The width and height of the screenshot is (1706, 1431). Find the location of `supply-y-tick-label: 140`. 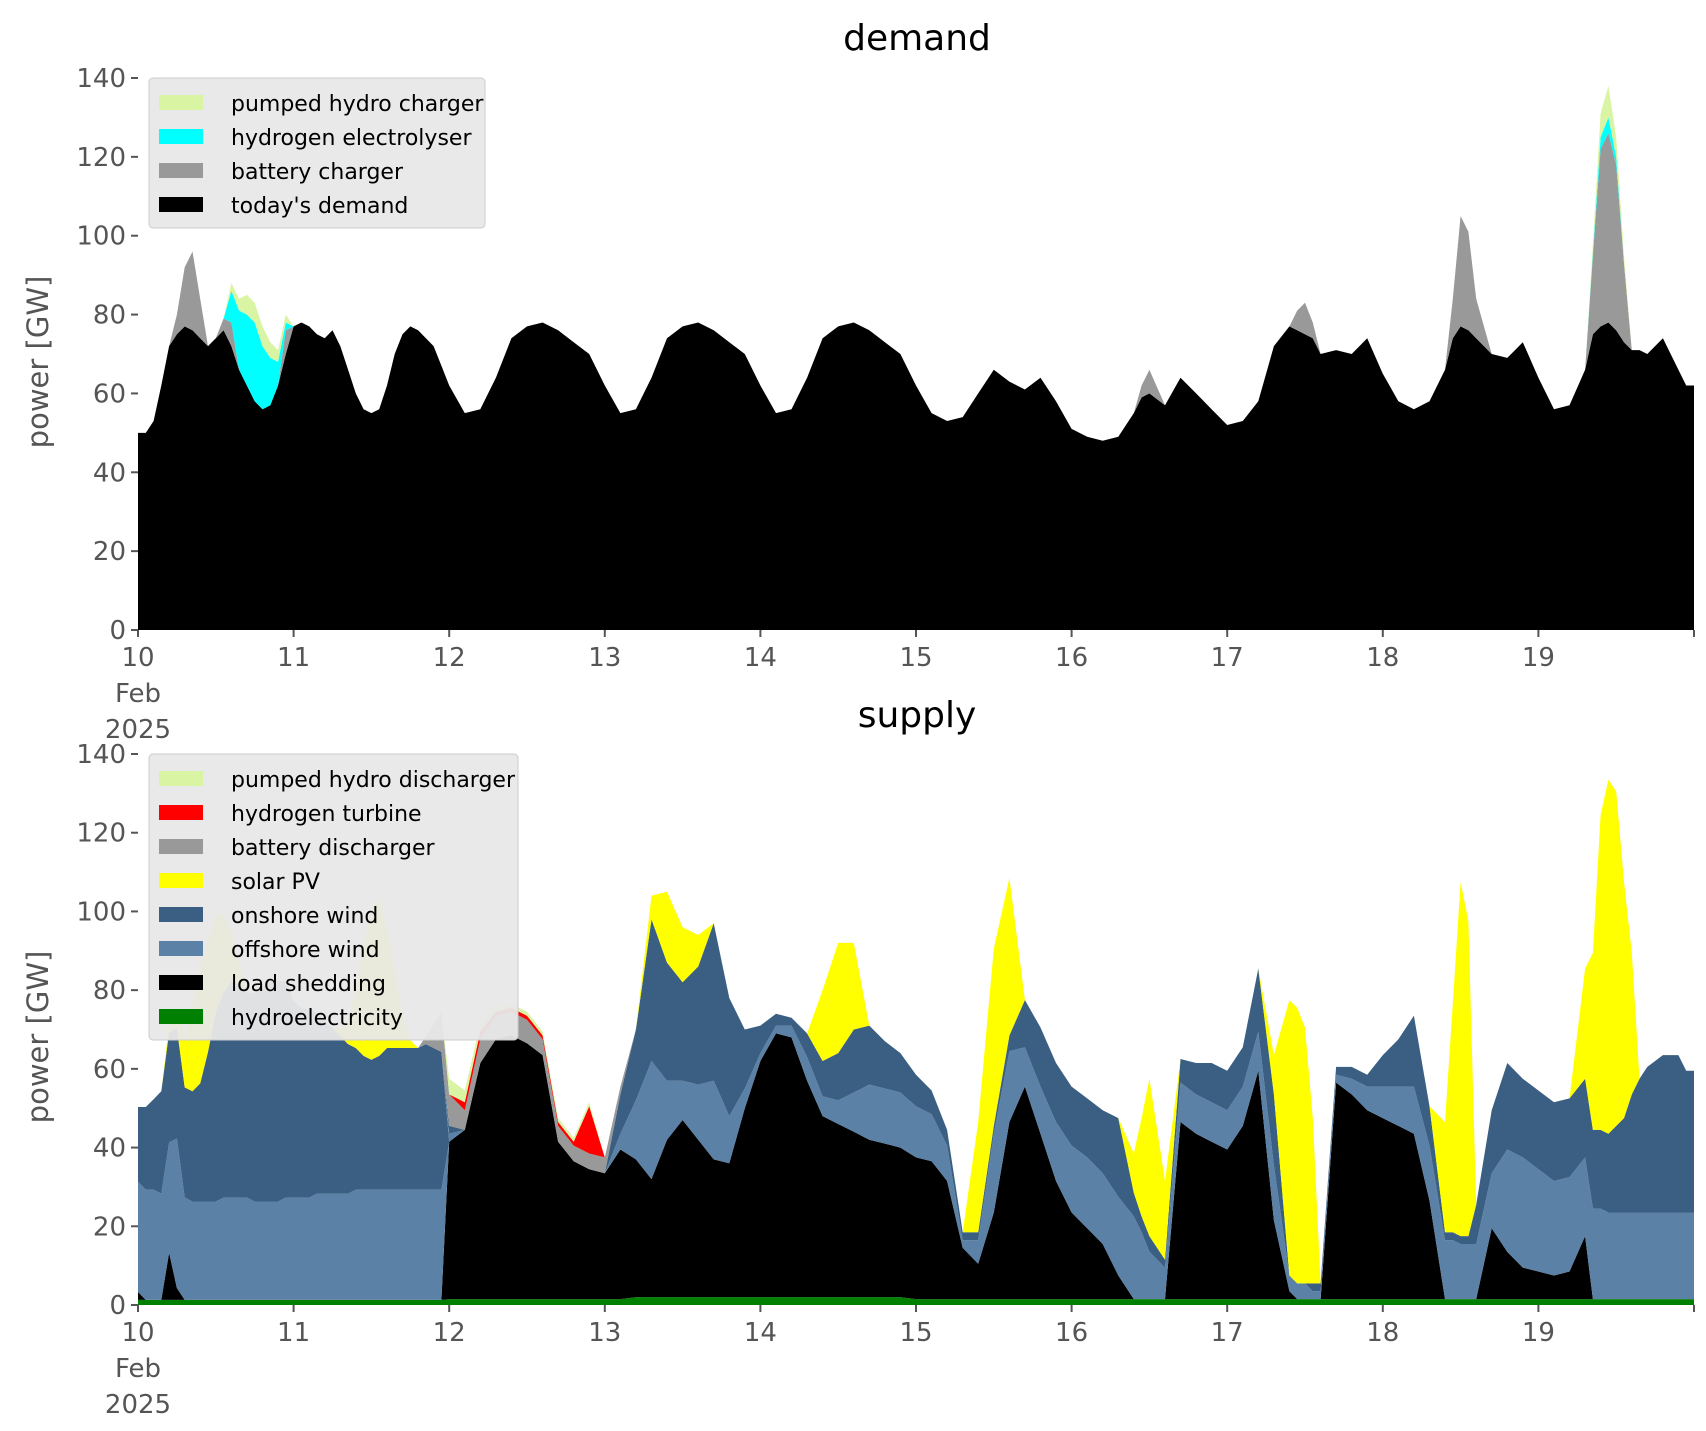

supply-y-tick-label: 140 is located at coordinates (101, 755).